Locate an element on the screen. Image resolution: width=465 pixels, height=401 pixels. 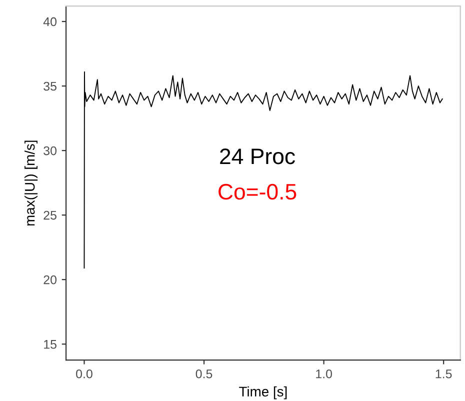
y-tick-label: 25 is located at coordinates (50, 215).